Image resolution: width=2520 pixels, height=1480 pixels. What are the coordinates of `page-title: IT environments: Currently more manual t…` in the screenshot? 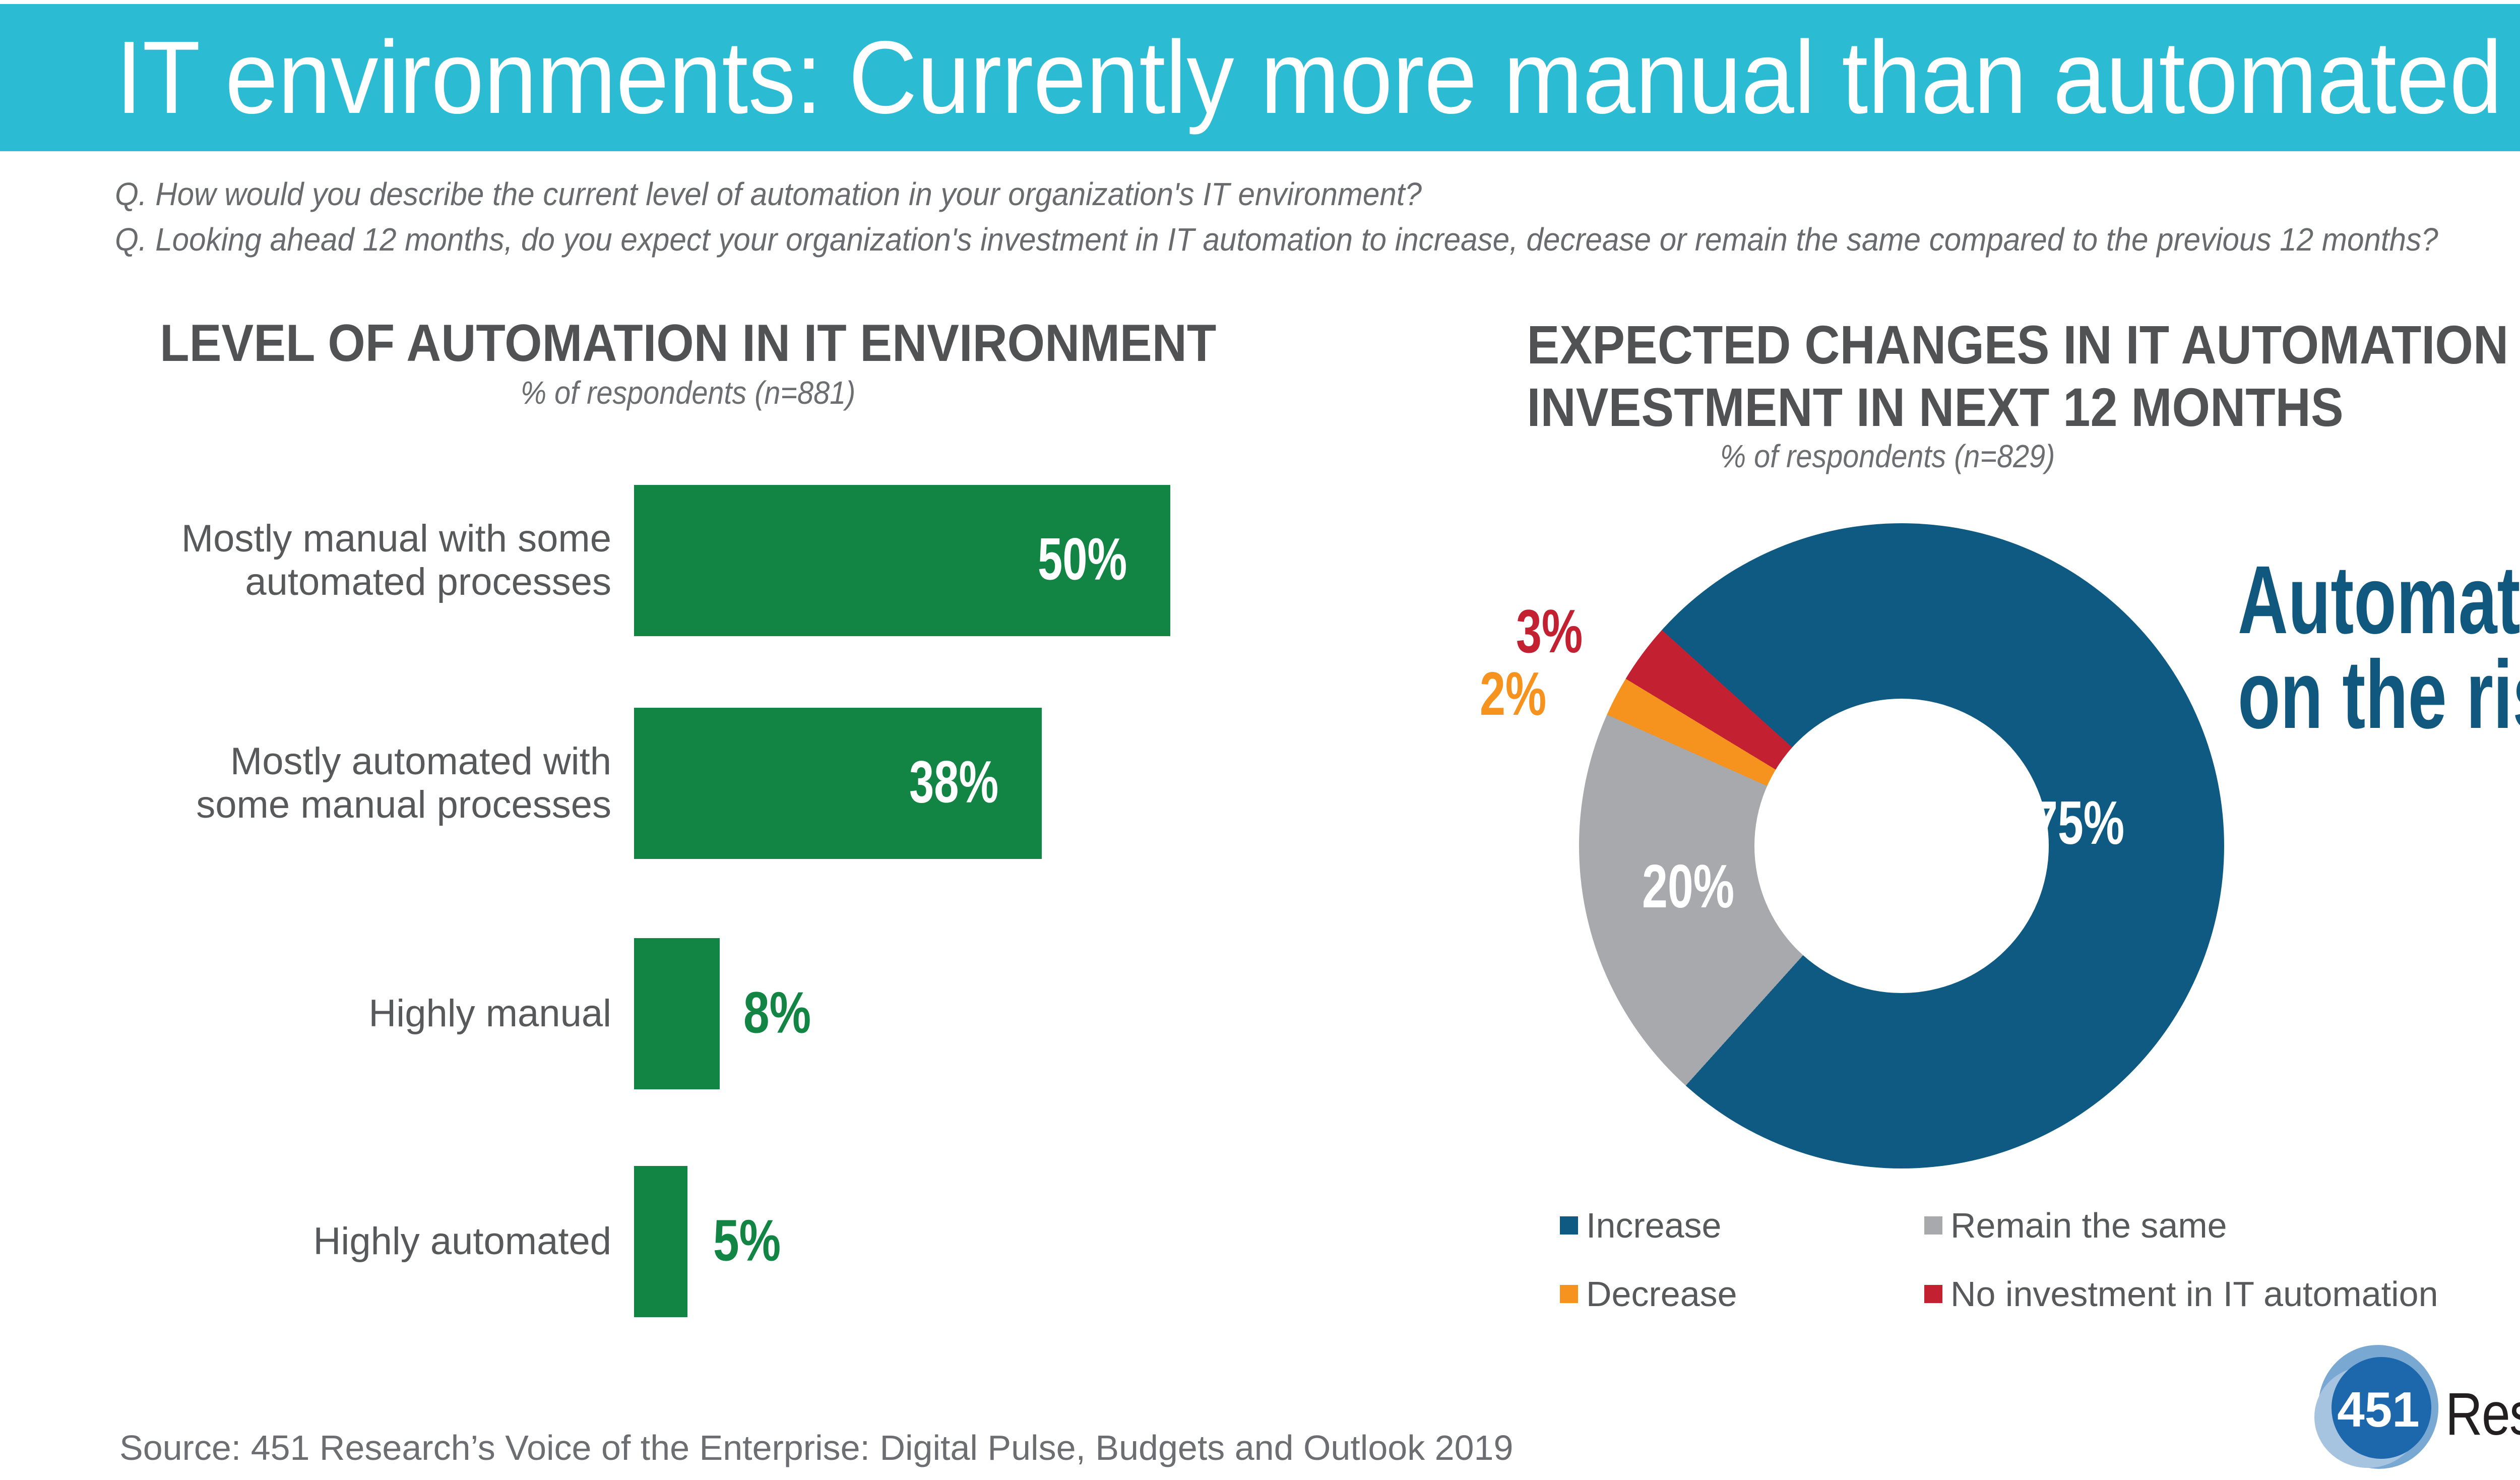 It's located at (1309, 77).